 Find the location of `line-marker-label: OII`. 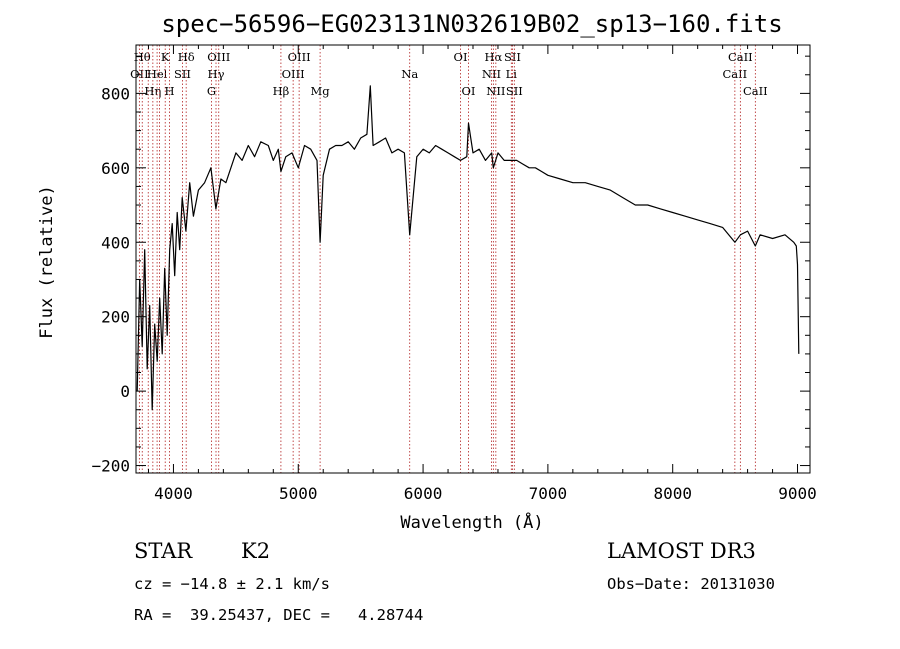

line-marker-label: OII is located at coordinates (139, 74).